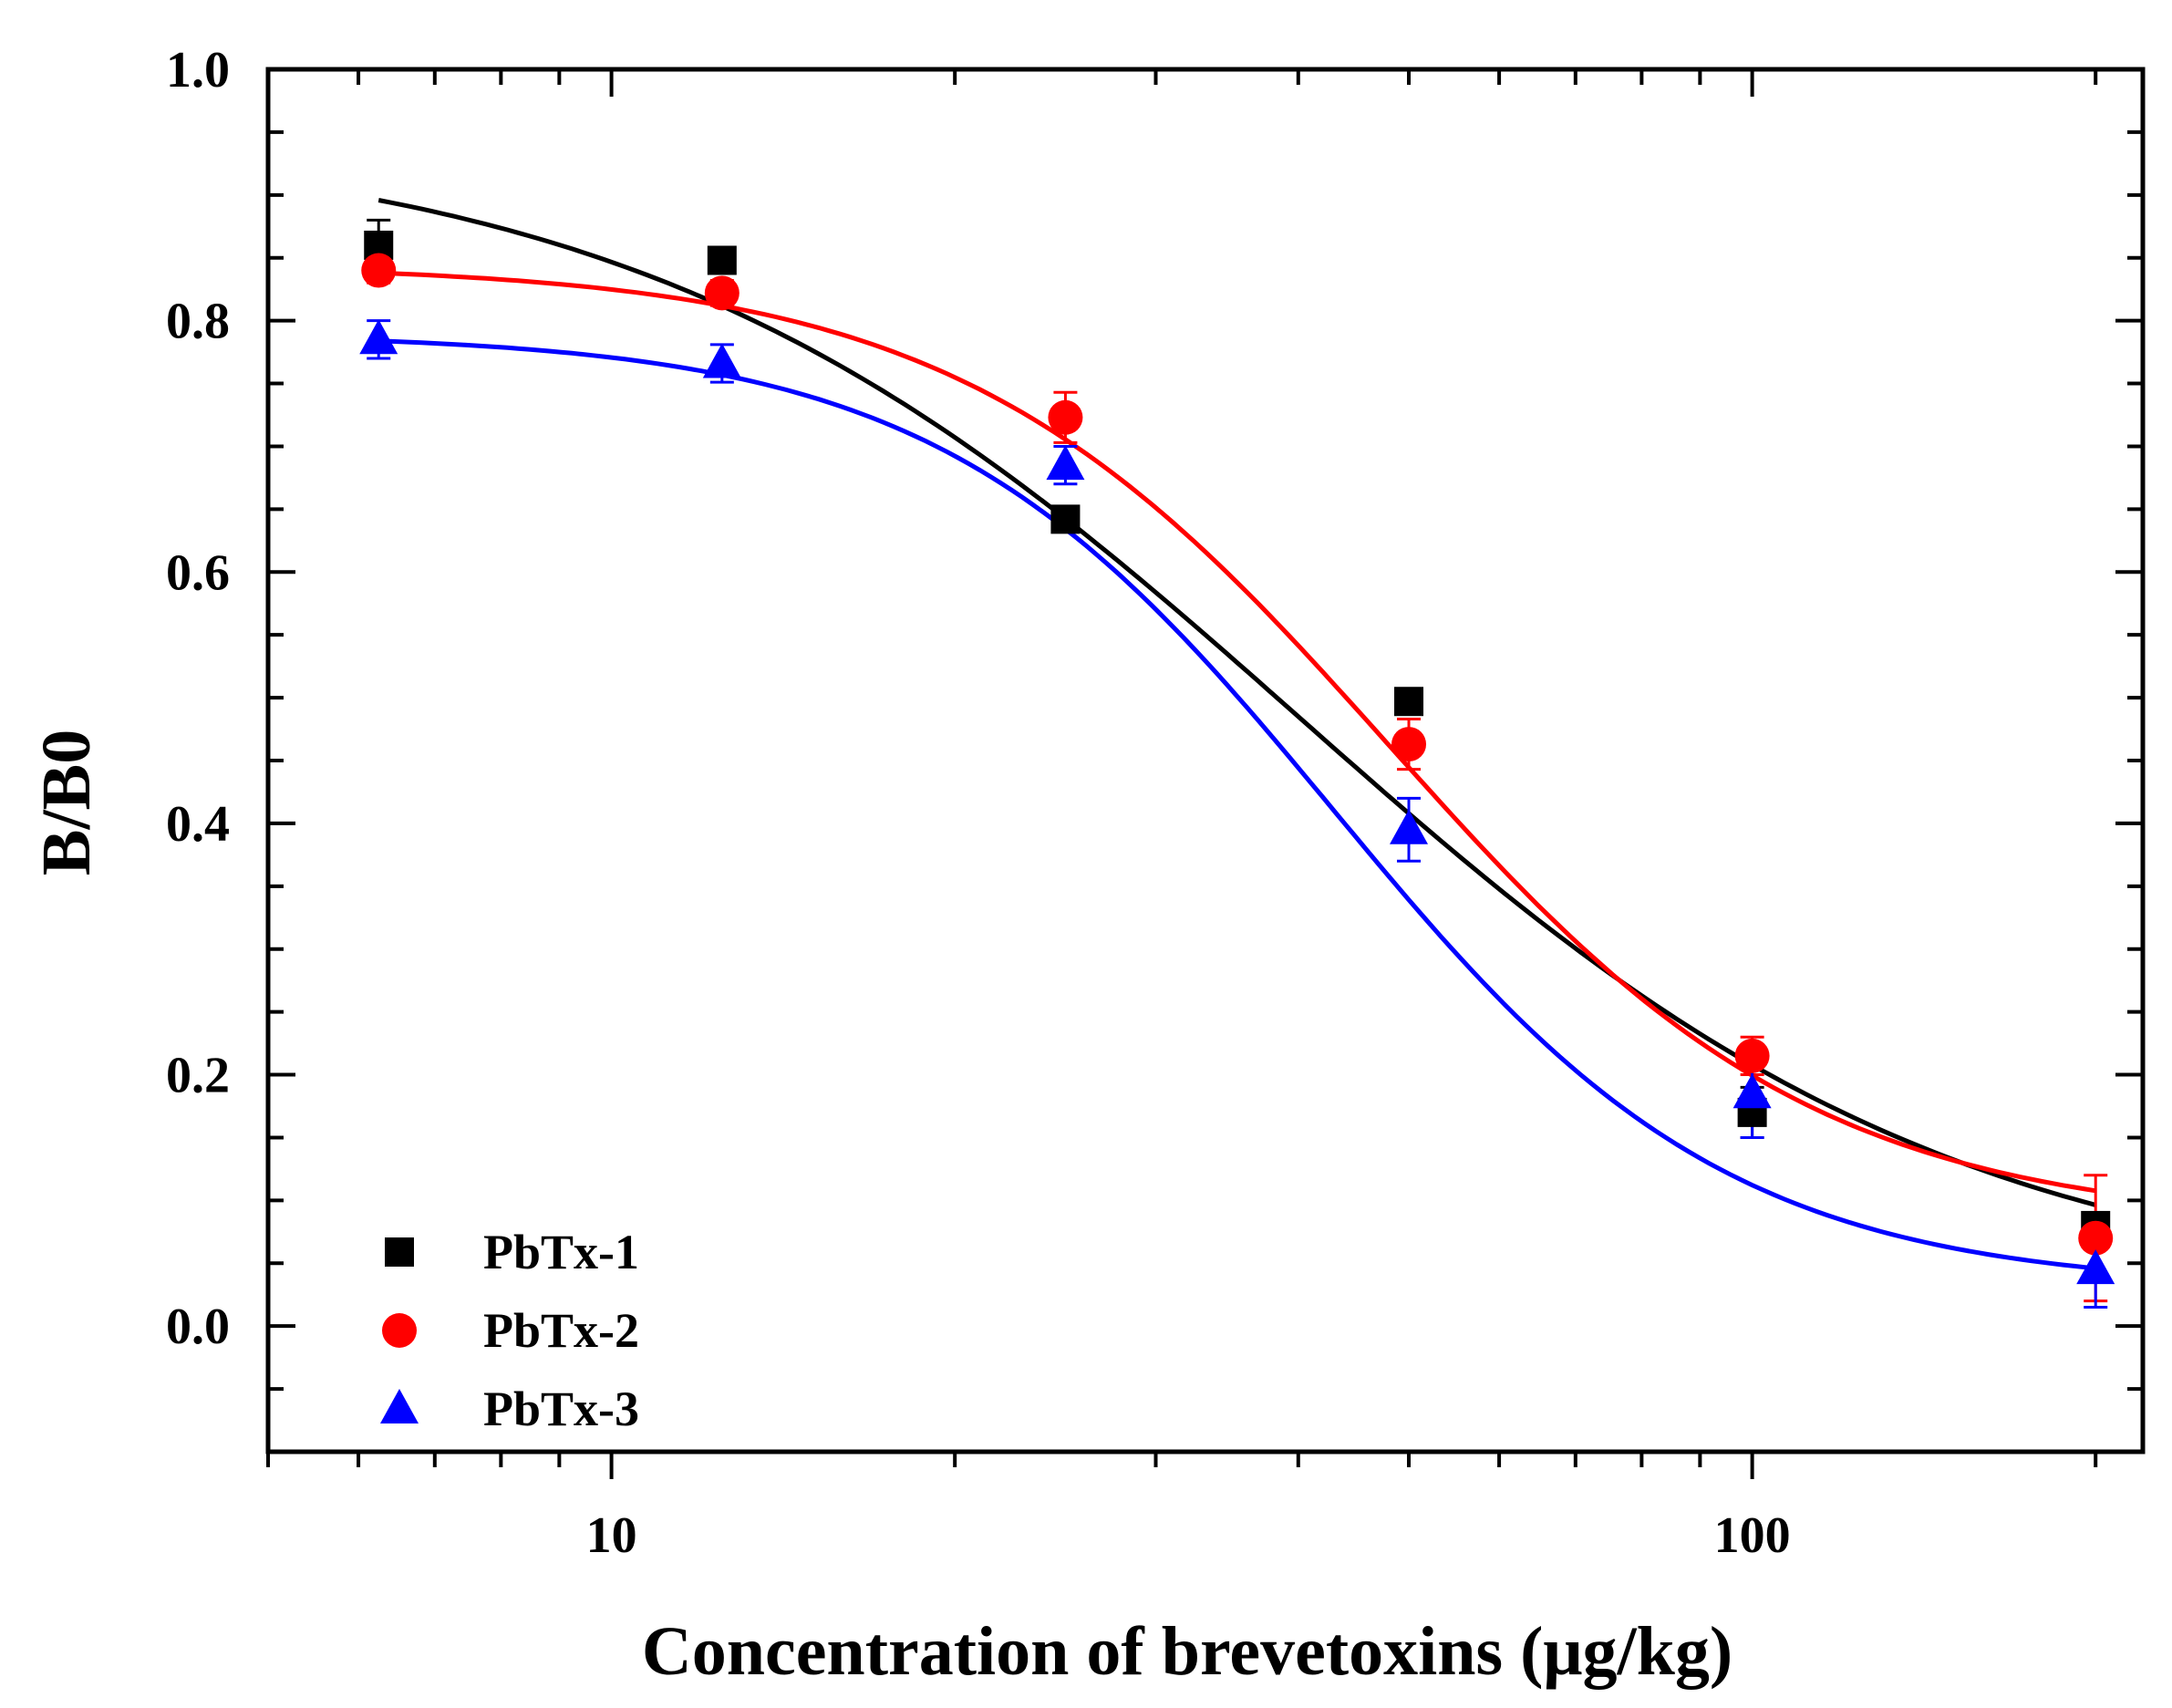 The image size is (2172, 1708). What do you see at coordinates (561, 1330) in the screenshot?
I see `legend-label: PbTx-2` at bounding box center [561, 1330].